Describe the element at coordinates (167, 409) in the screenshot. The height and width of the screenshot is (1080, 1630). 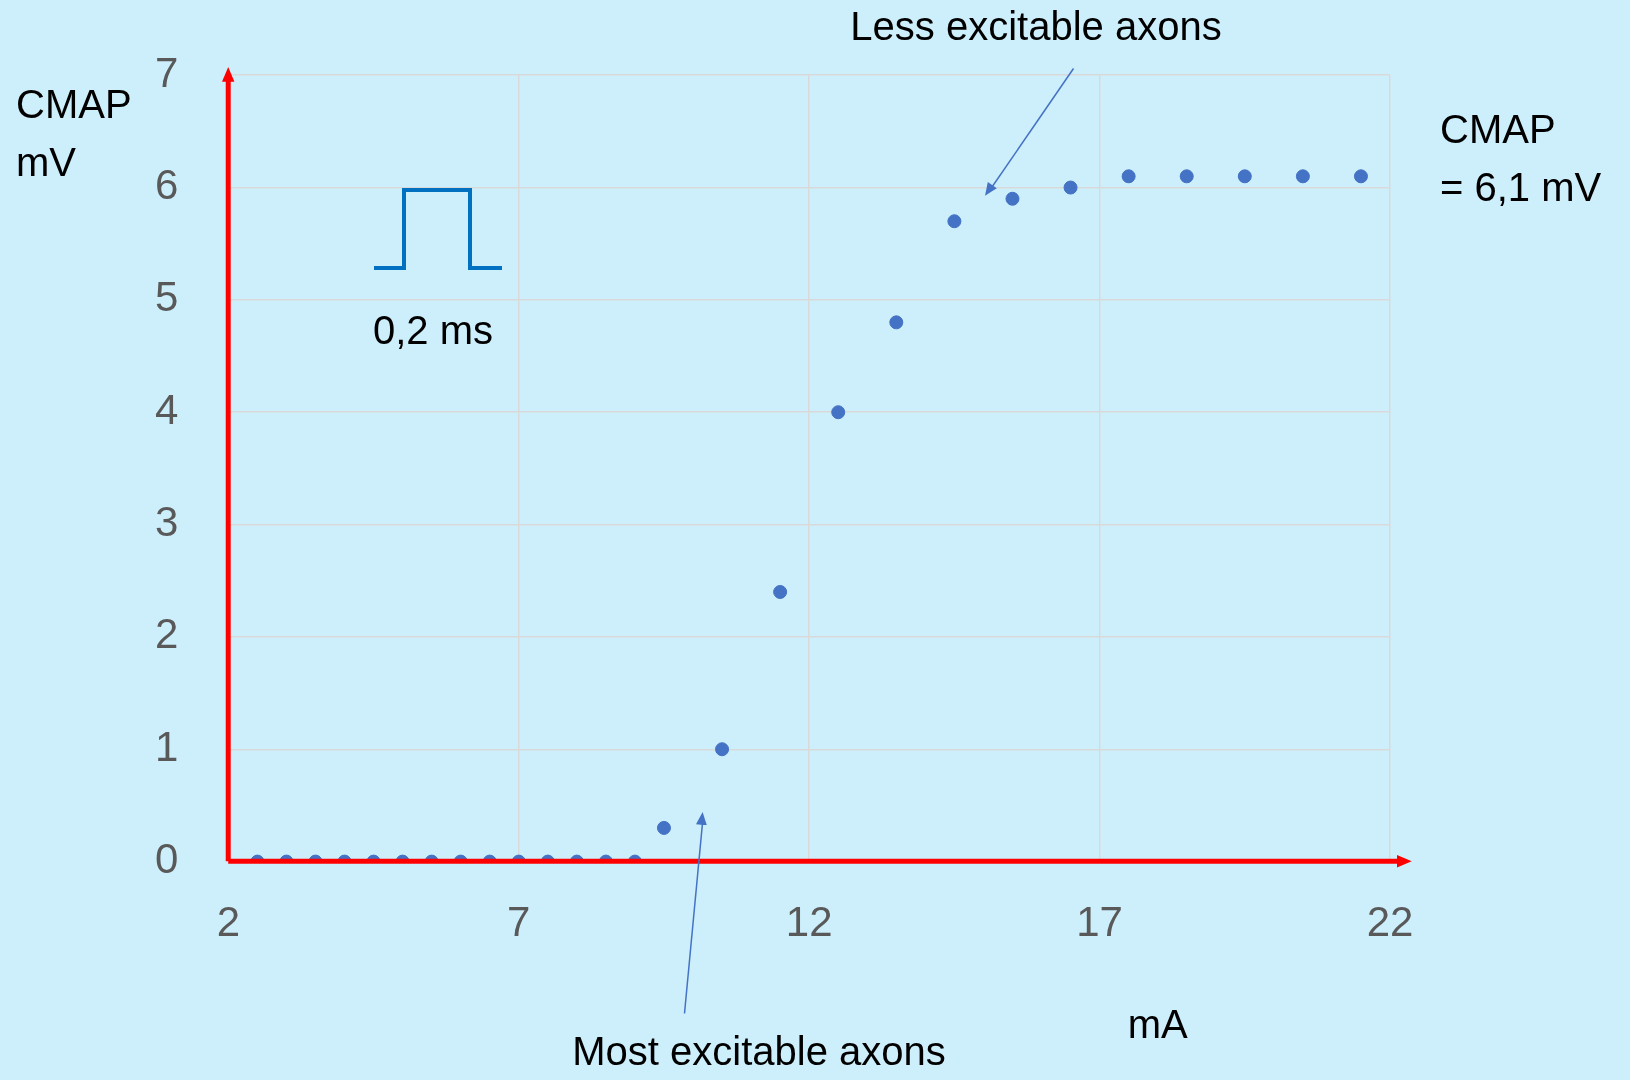
I see `y-tick-label: 4` at that location.